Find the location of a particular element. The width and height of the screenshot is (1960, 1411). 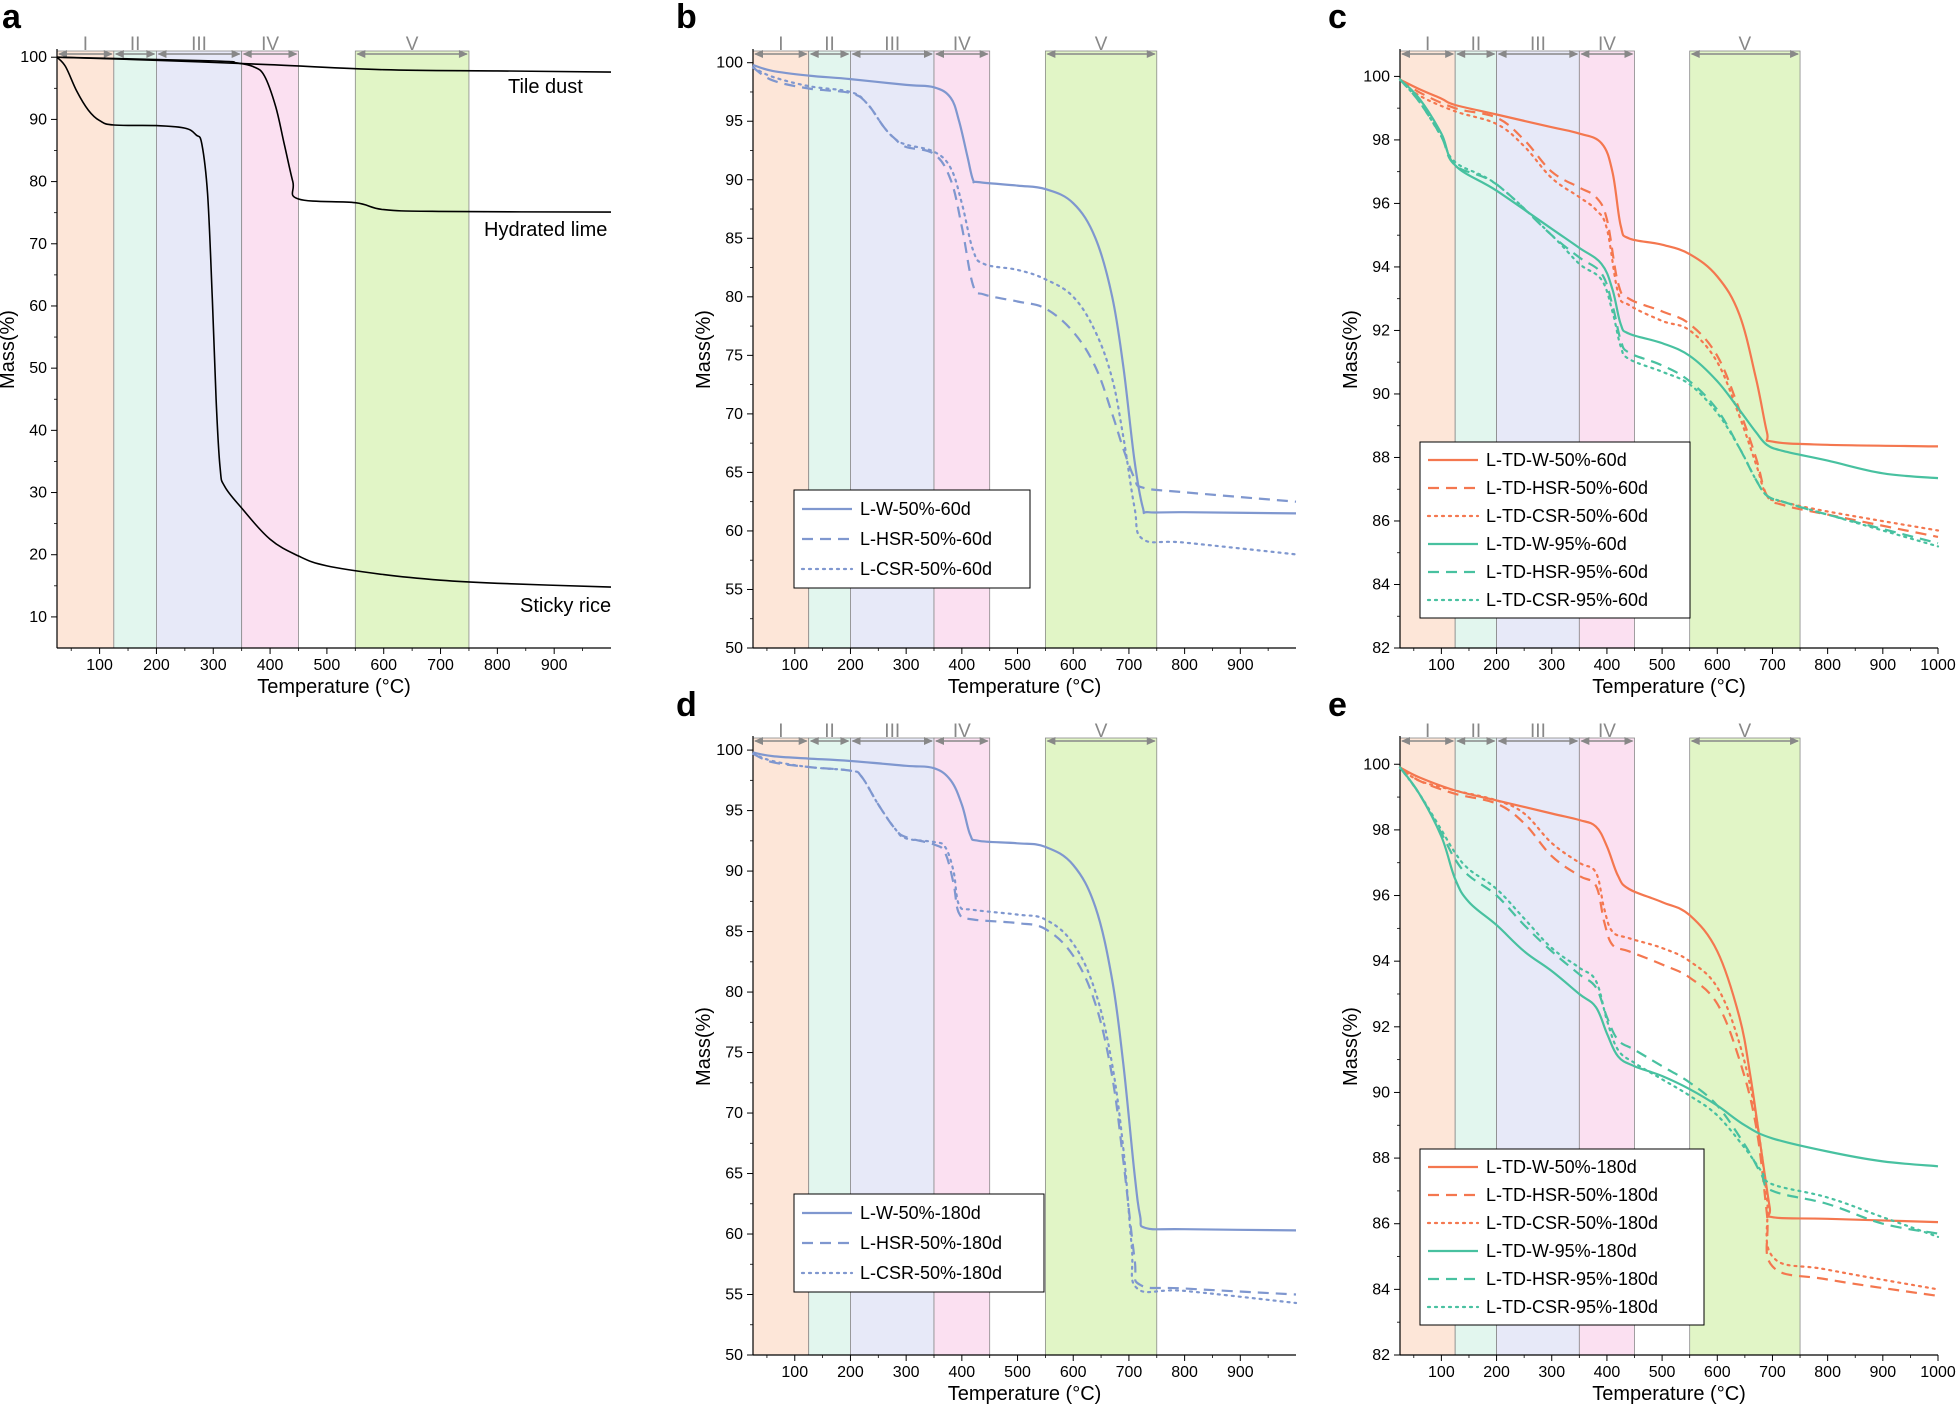

y-tick-label: 60 is located at coordinates (734, 1234).